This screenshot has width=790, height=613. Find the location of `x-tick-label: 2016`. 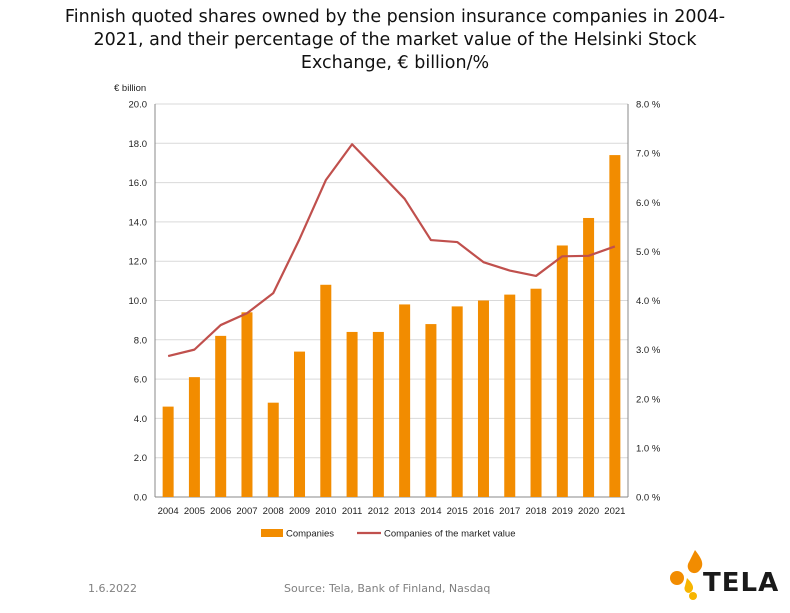

x-tick-label: 2016 is located at coordinates (483, 511).